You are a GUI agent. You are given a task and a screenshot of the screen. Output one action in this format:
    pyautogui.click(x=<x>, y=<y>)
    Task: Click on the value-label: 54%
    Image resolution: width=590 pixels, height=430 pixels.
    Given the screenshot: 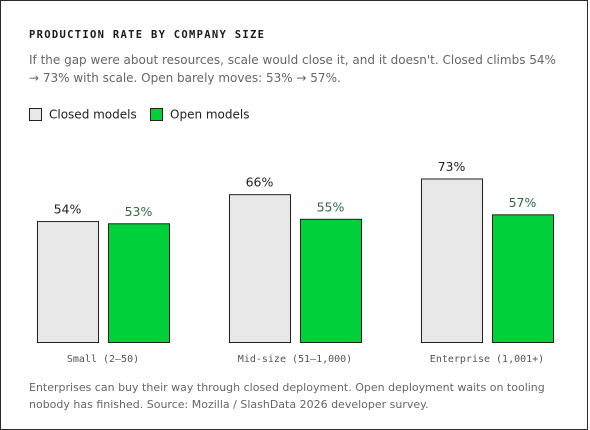 What is the action you would take?
    pyautogui.click(x=68, y=209)
    